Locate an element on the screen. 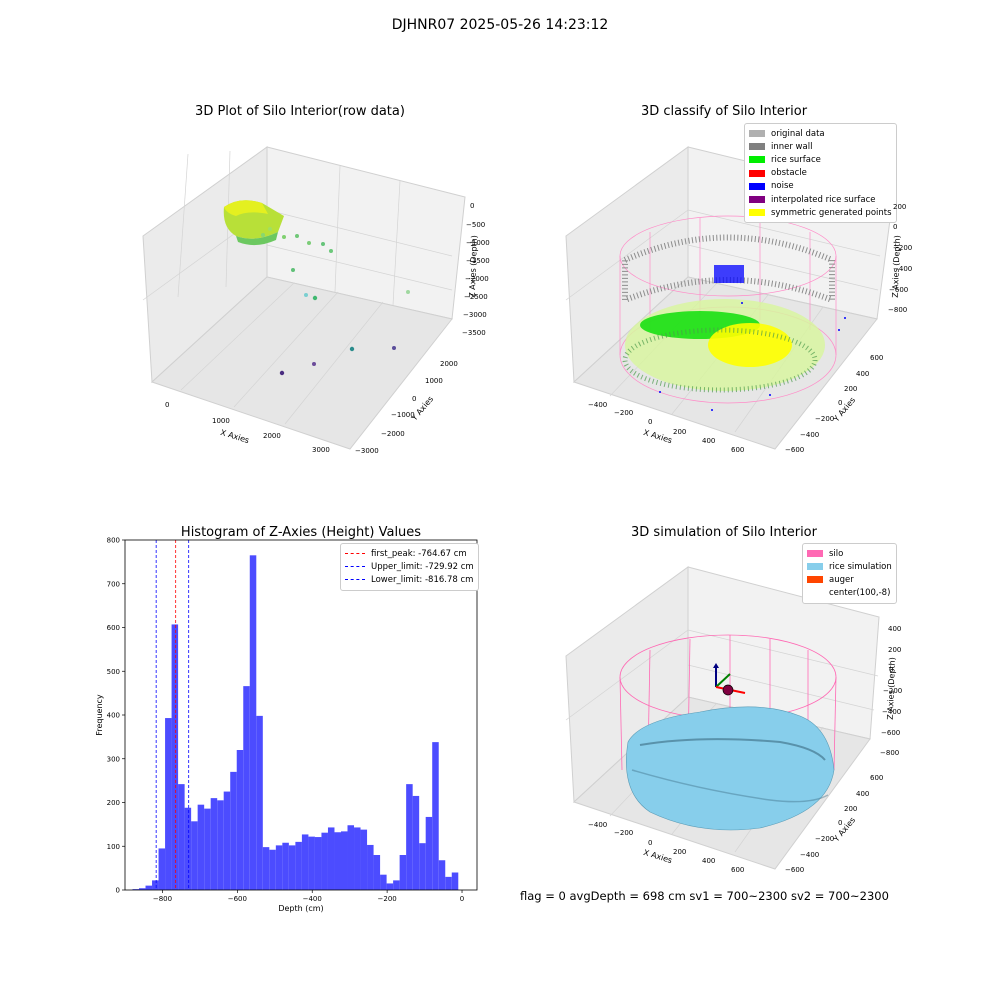  classify-noise-cluster is located at coordinates (752, 338).